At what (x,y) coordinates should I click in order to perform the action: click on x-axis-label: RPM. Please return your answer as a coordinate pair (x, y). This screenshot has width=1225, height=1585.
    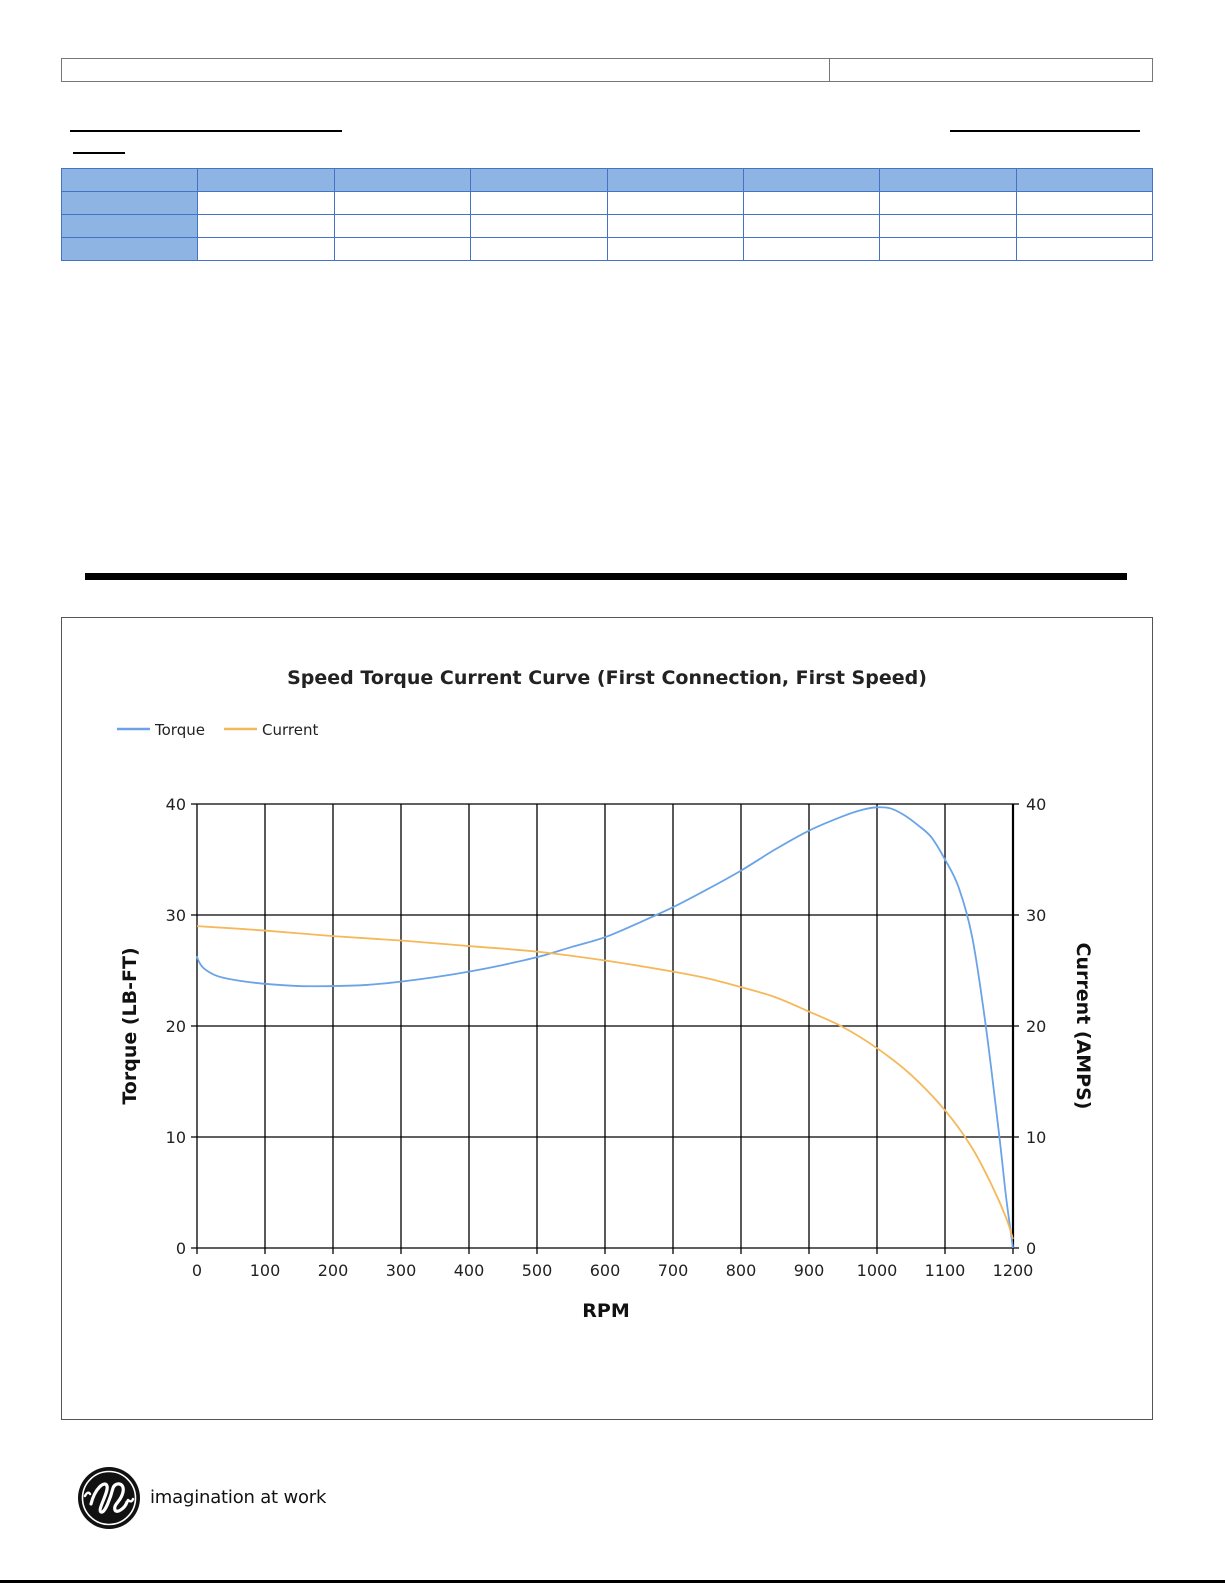
    Looking at the image, I should click on (605, 1311).